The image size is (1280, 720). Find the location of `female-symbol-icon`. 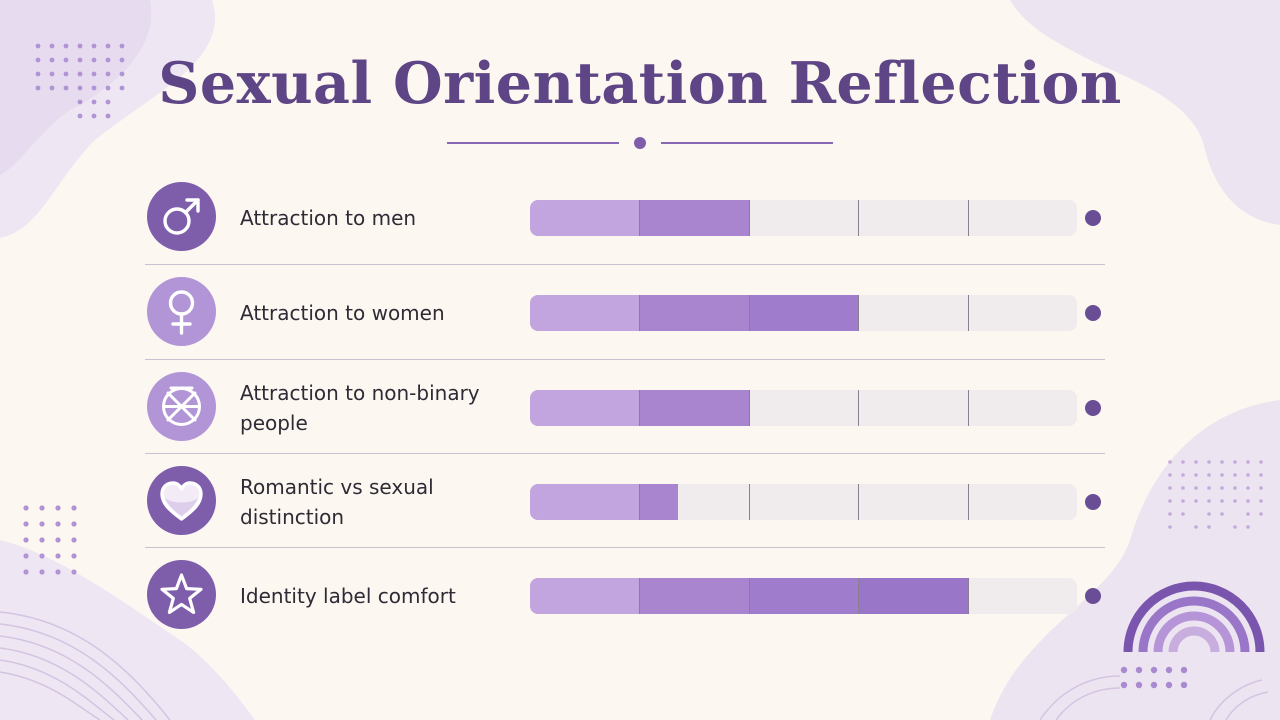

female-symbol-icon is located at coordinates (181, 311).